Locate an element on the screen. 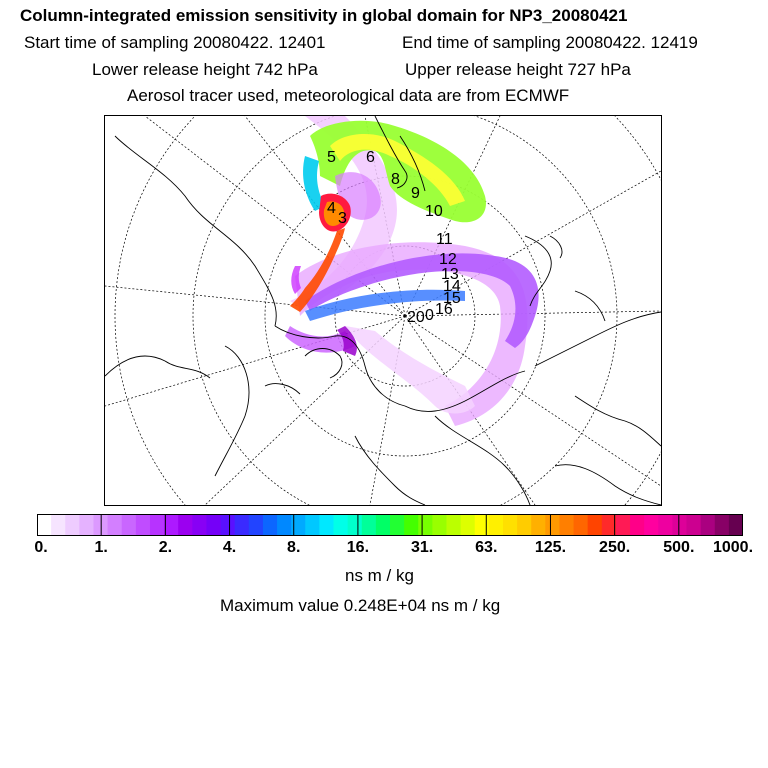 Image resolution: width=768 pixels, height=768 pixels. colorbar-tick-label: 250. is located at coordinates (615, 547).